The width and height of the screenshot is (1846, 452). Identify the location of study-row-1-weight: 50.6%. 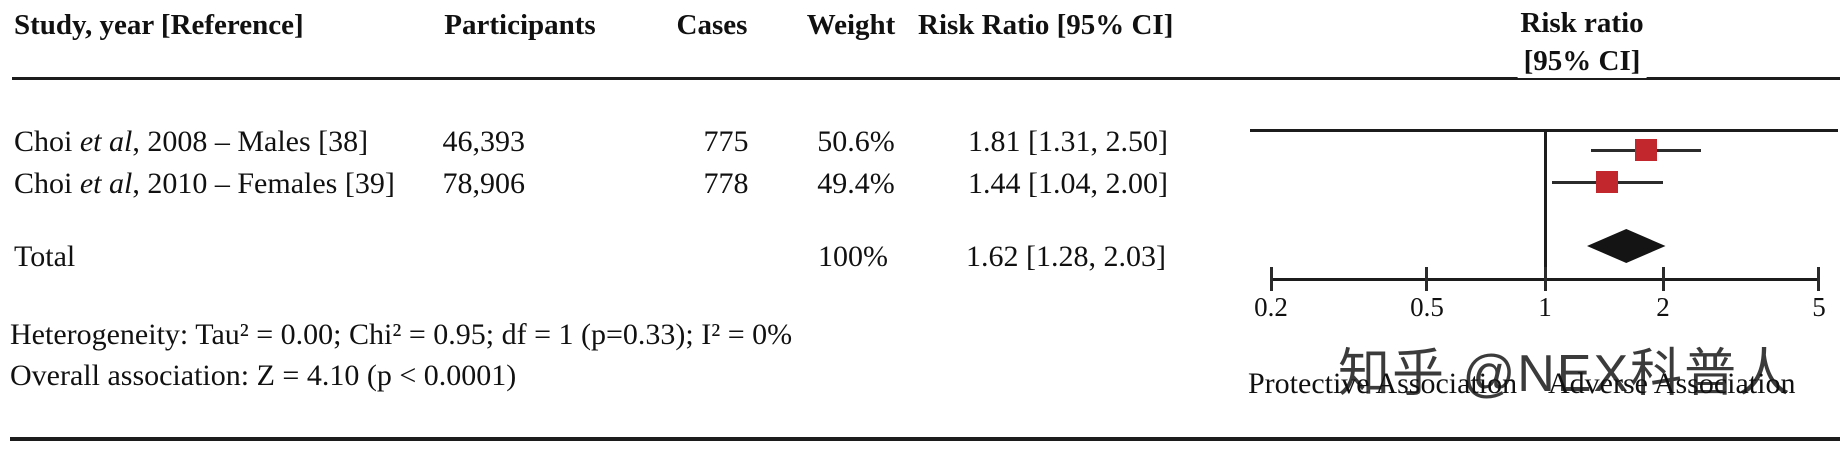
(856, 141).